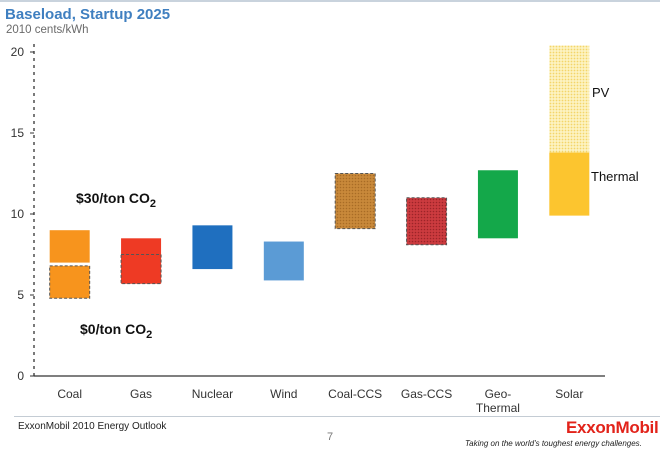  What do you see at coordinates (355, 394) in the screenshot?
I see `x-label-coal-ccs: Coal-CCS` at bounding box center [355, 394].